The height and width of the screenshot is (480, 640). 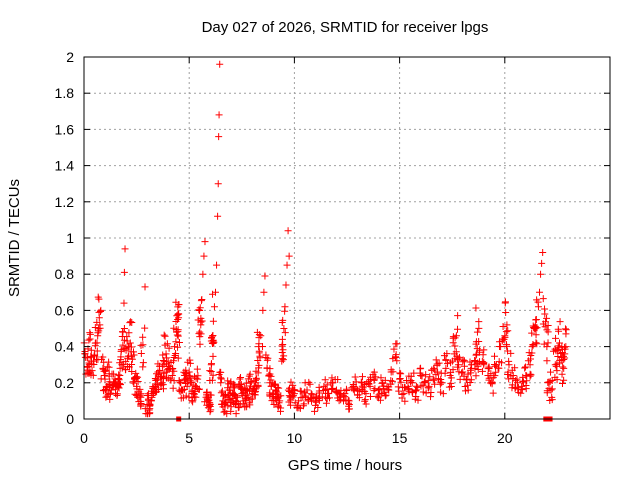 What do you see at coordinates (70, 419) in the screenshot?
I see `y-tick-label: 0` at bounding box center [70, 419].